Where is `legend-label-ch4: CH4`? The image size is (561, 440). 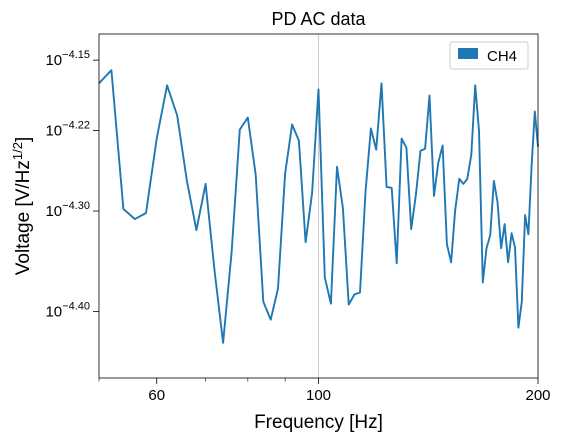
legend-label-ch4: CH4 is located at coordinates (502, 56).